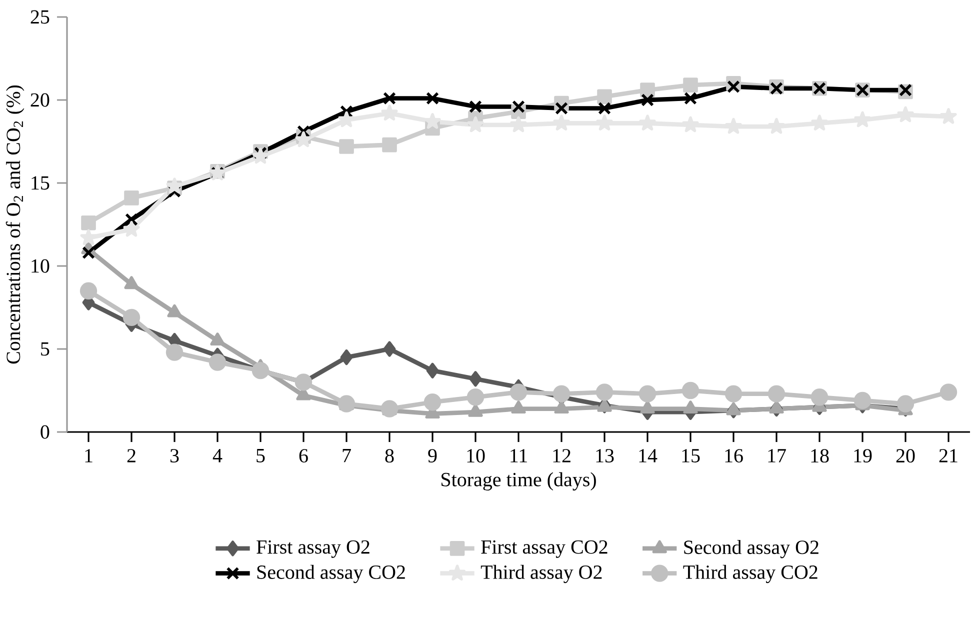 This screenshot has height=634, width=979. I want to click on y-tick-label: 15, so click(41, 183).